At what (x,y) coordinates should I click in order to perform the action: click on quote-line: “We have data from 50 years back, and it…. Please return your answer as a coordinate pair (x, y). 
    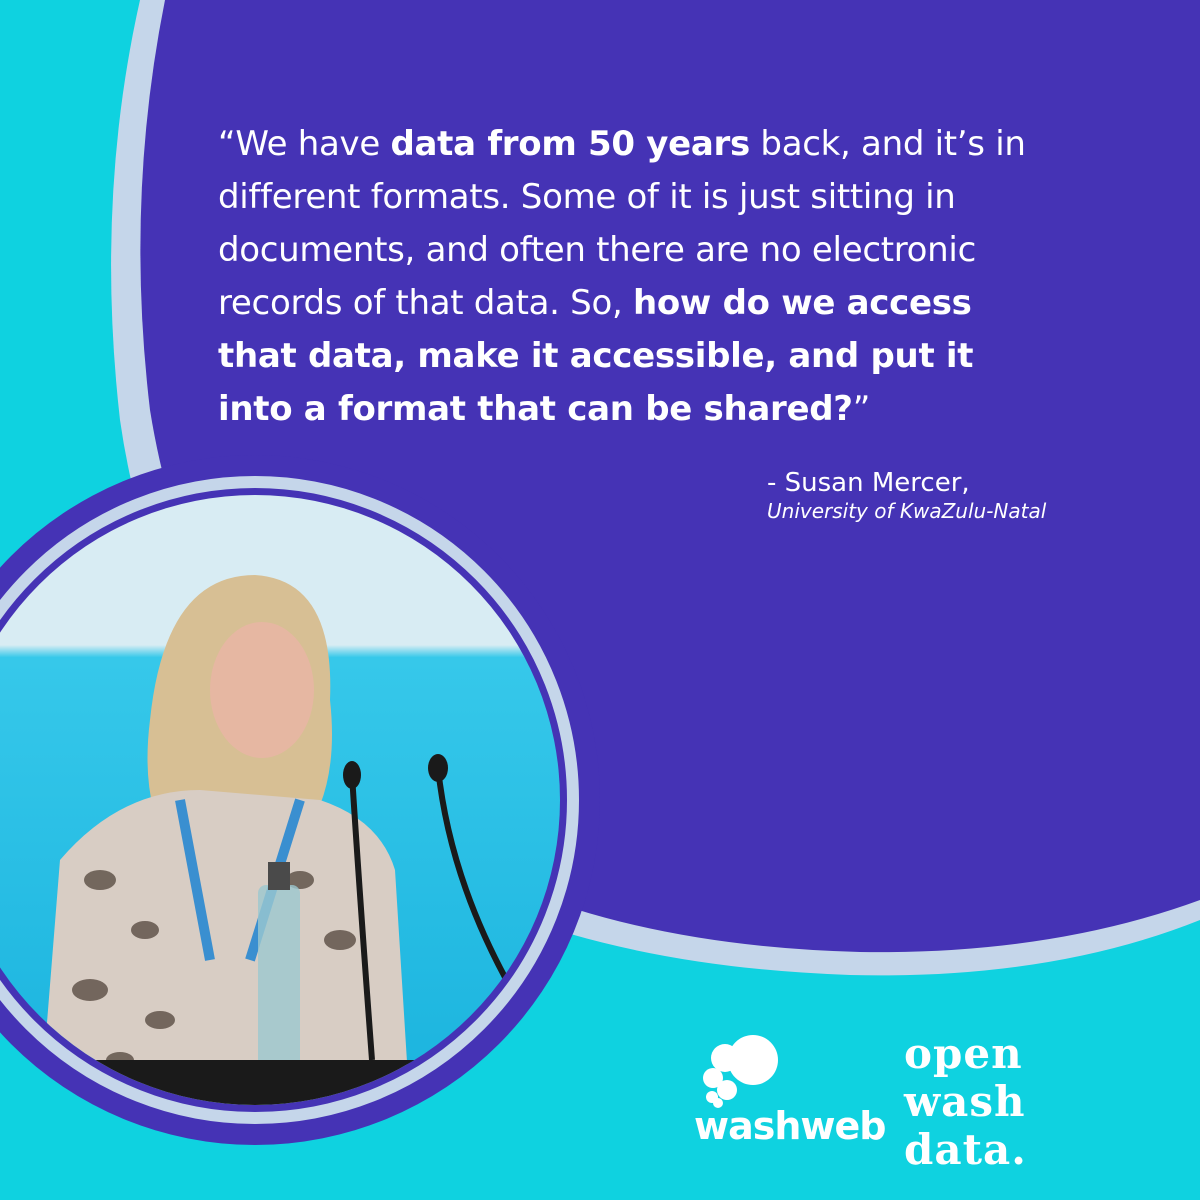
    Looking at the image, I should click on (622, 144).